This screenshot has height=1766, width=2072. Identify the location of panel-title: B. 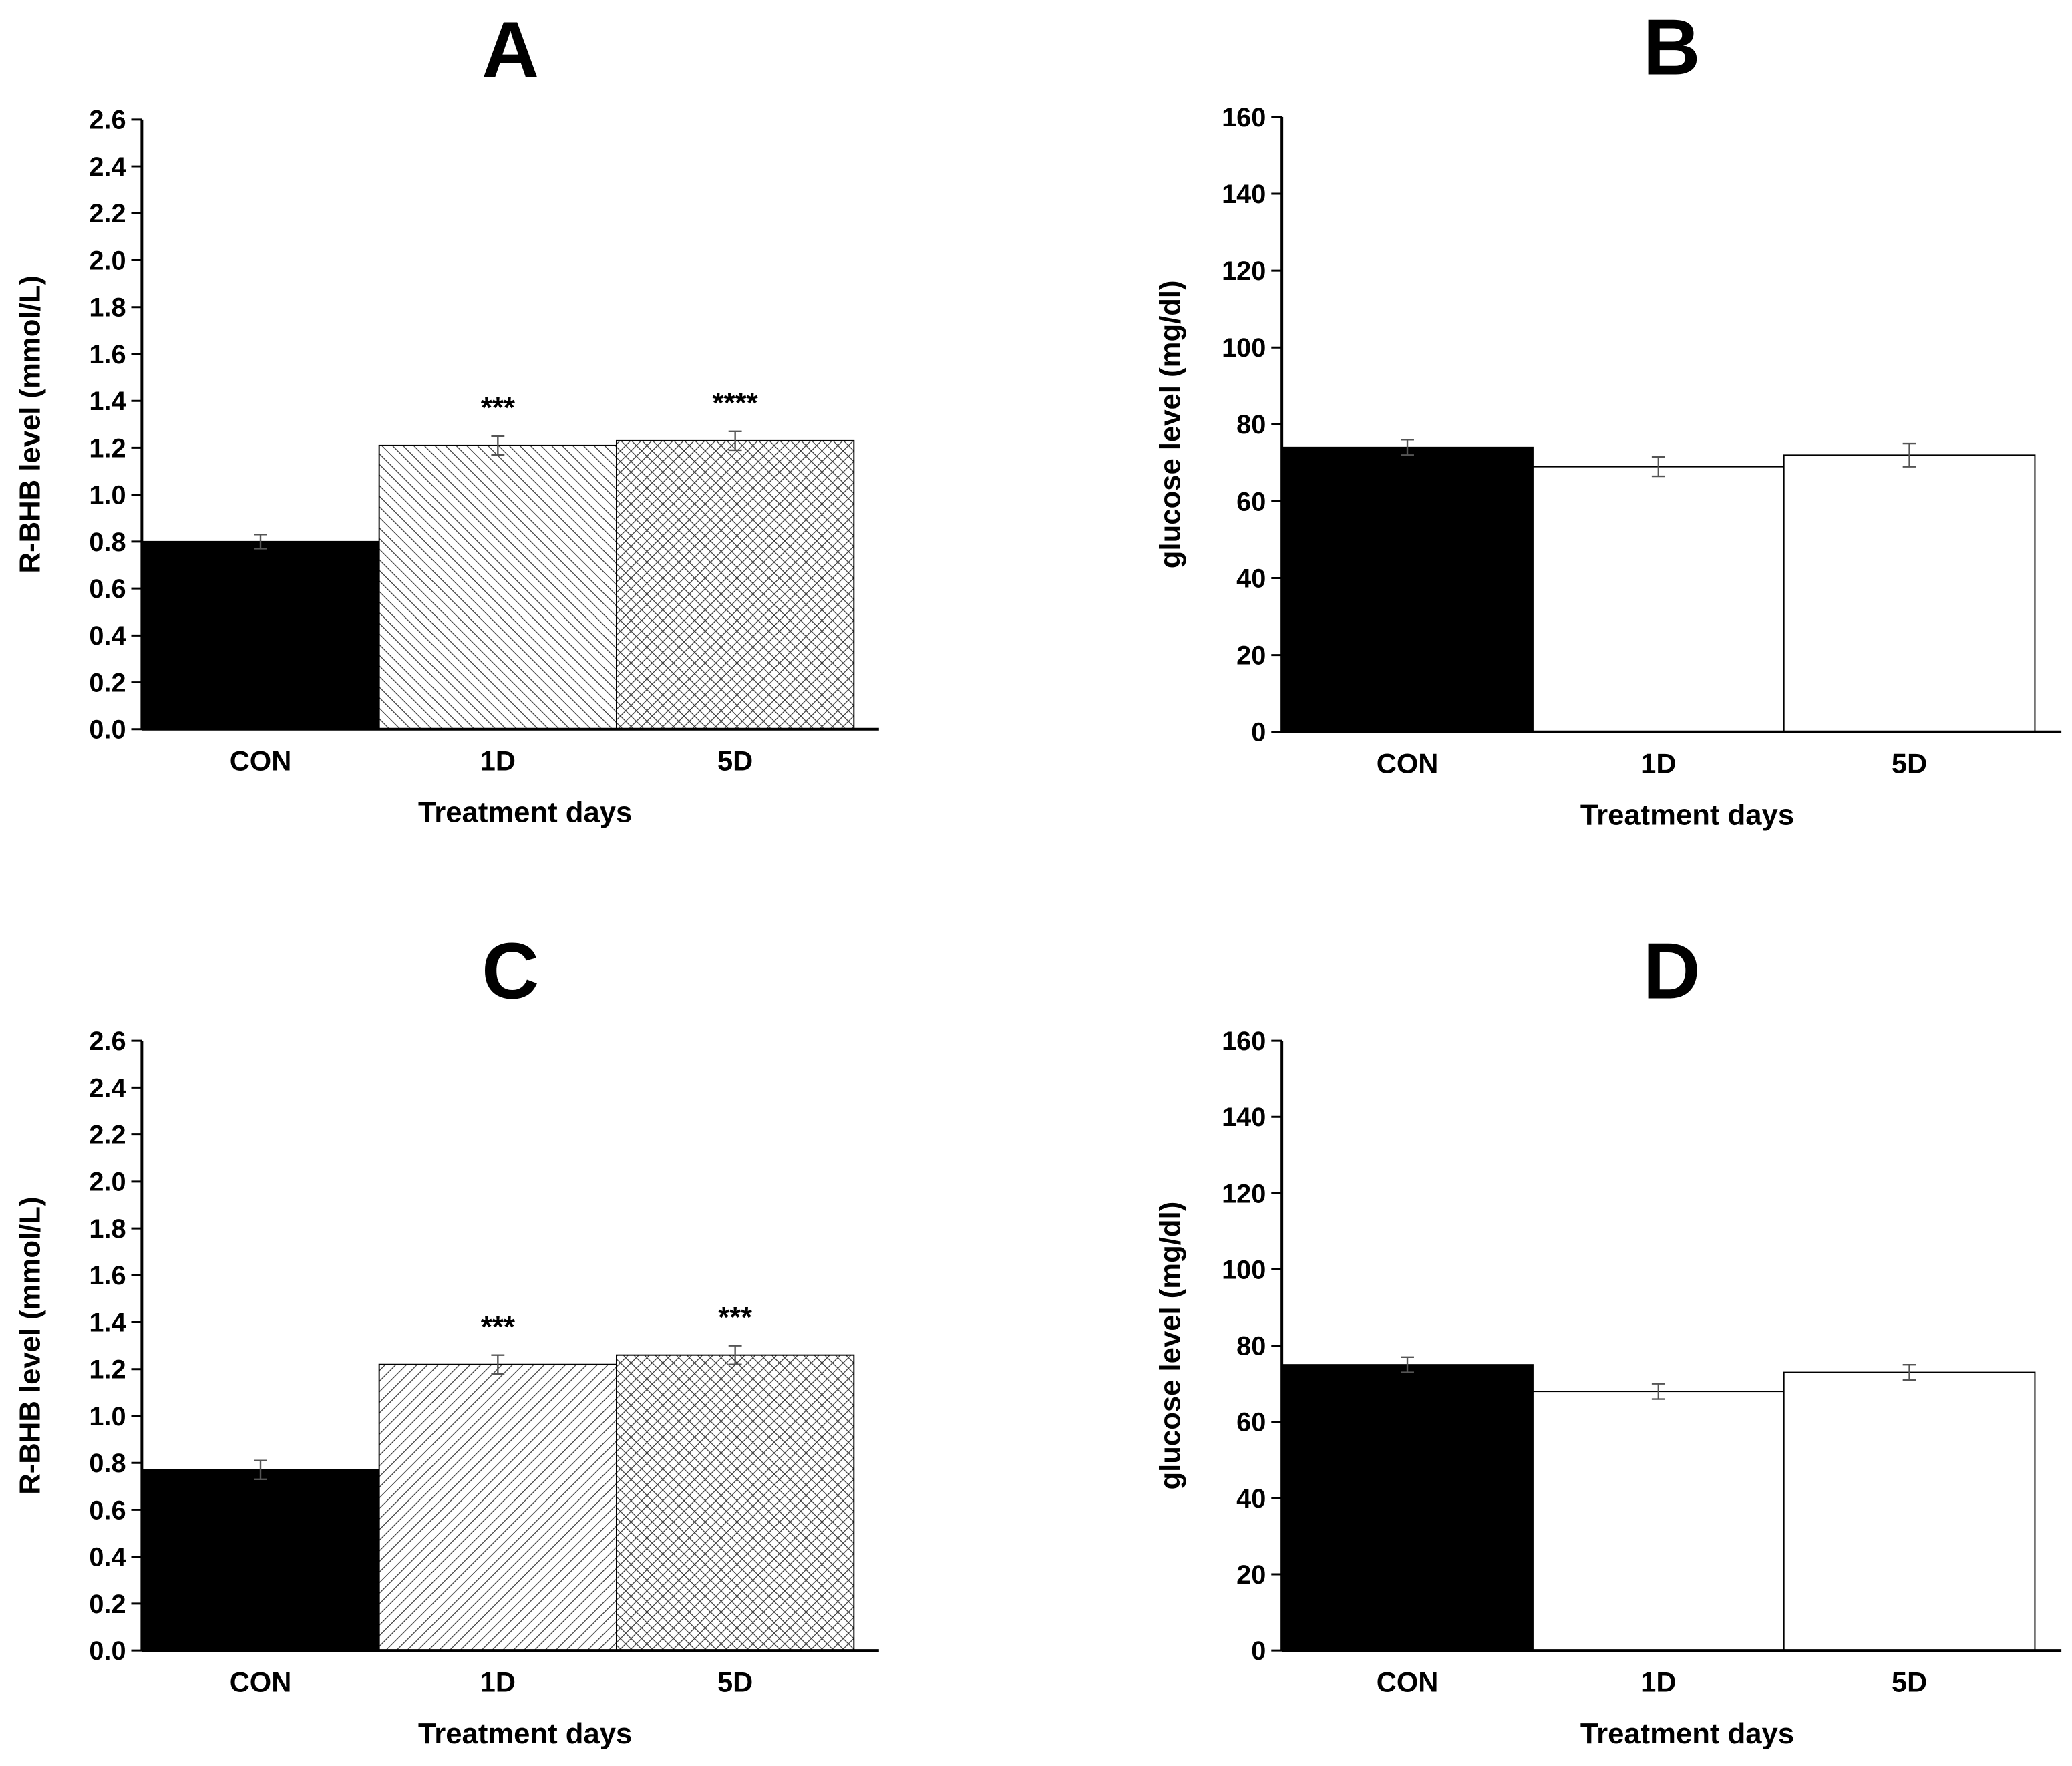
(1672, 47).